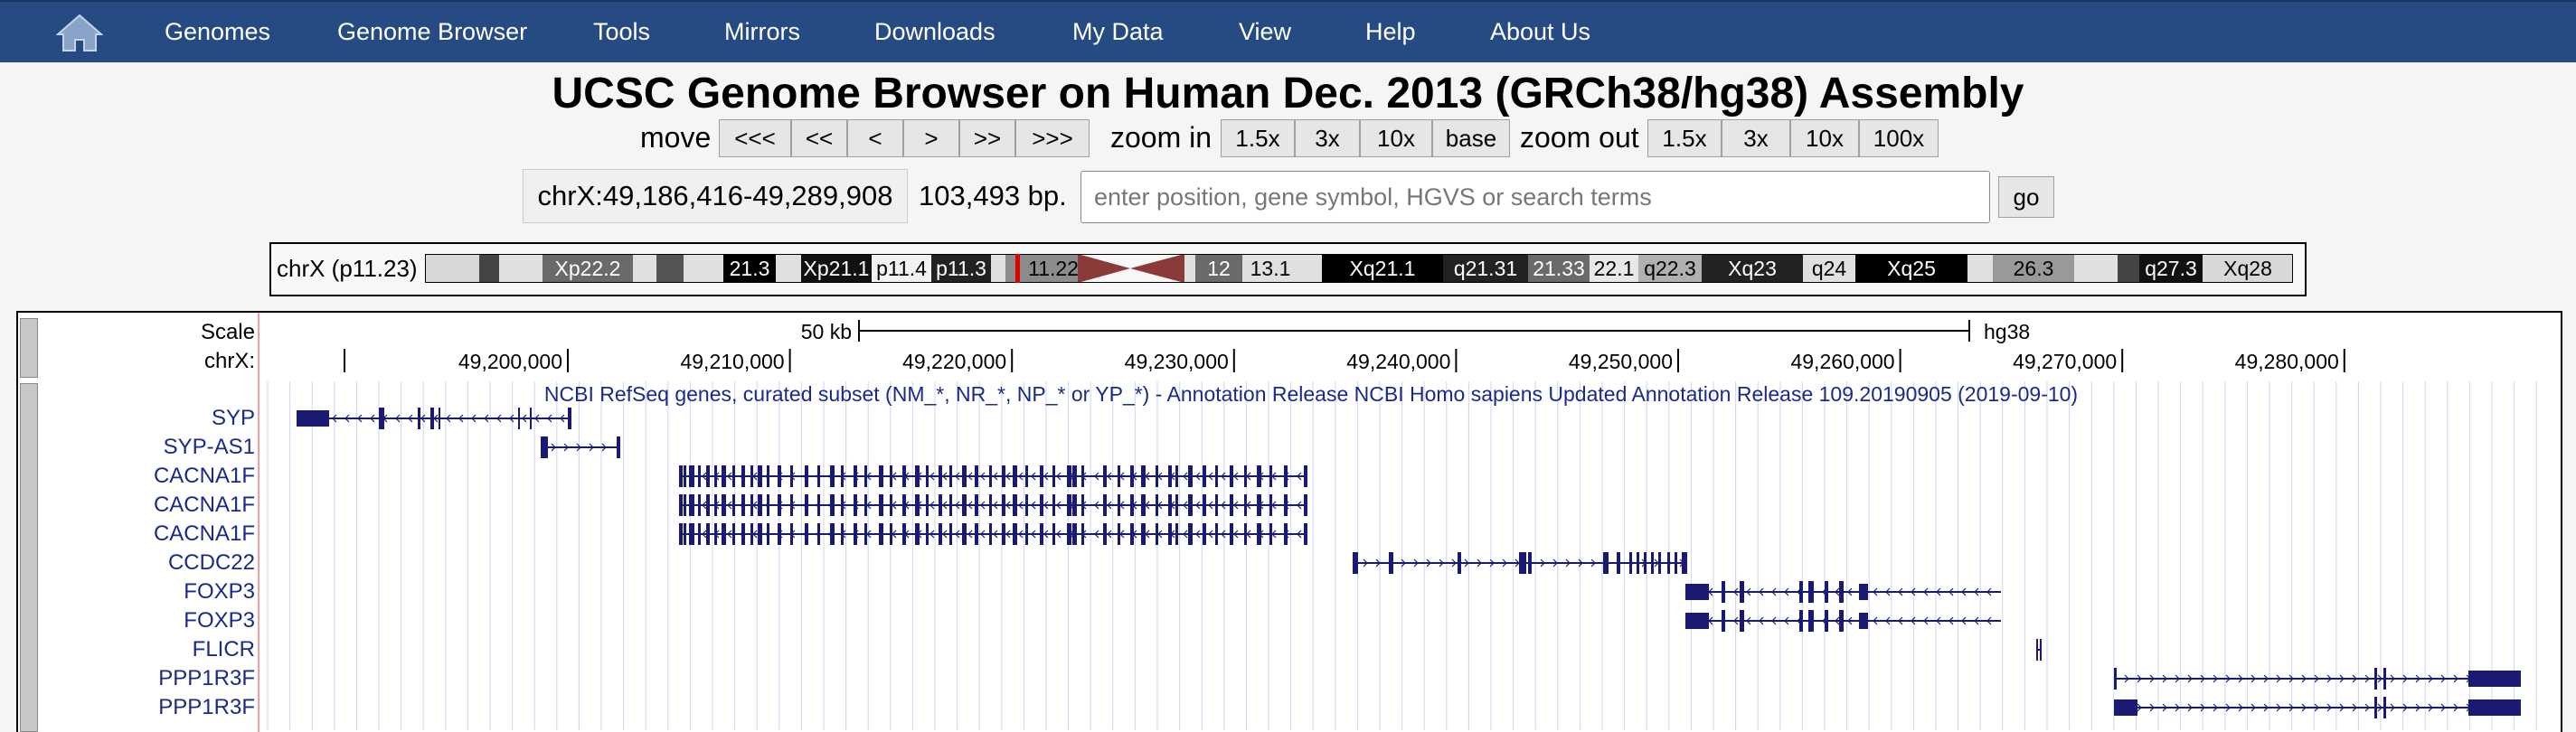 The width and height of the screenshot is (2576, 732). Describe the element at coordinates (29, 557) in the screenshot. I see `refseq-track-button` at that location.